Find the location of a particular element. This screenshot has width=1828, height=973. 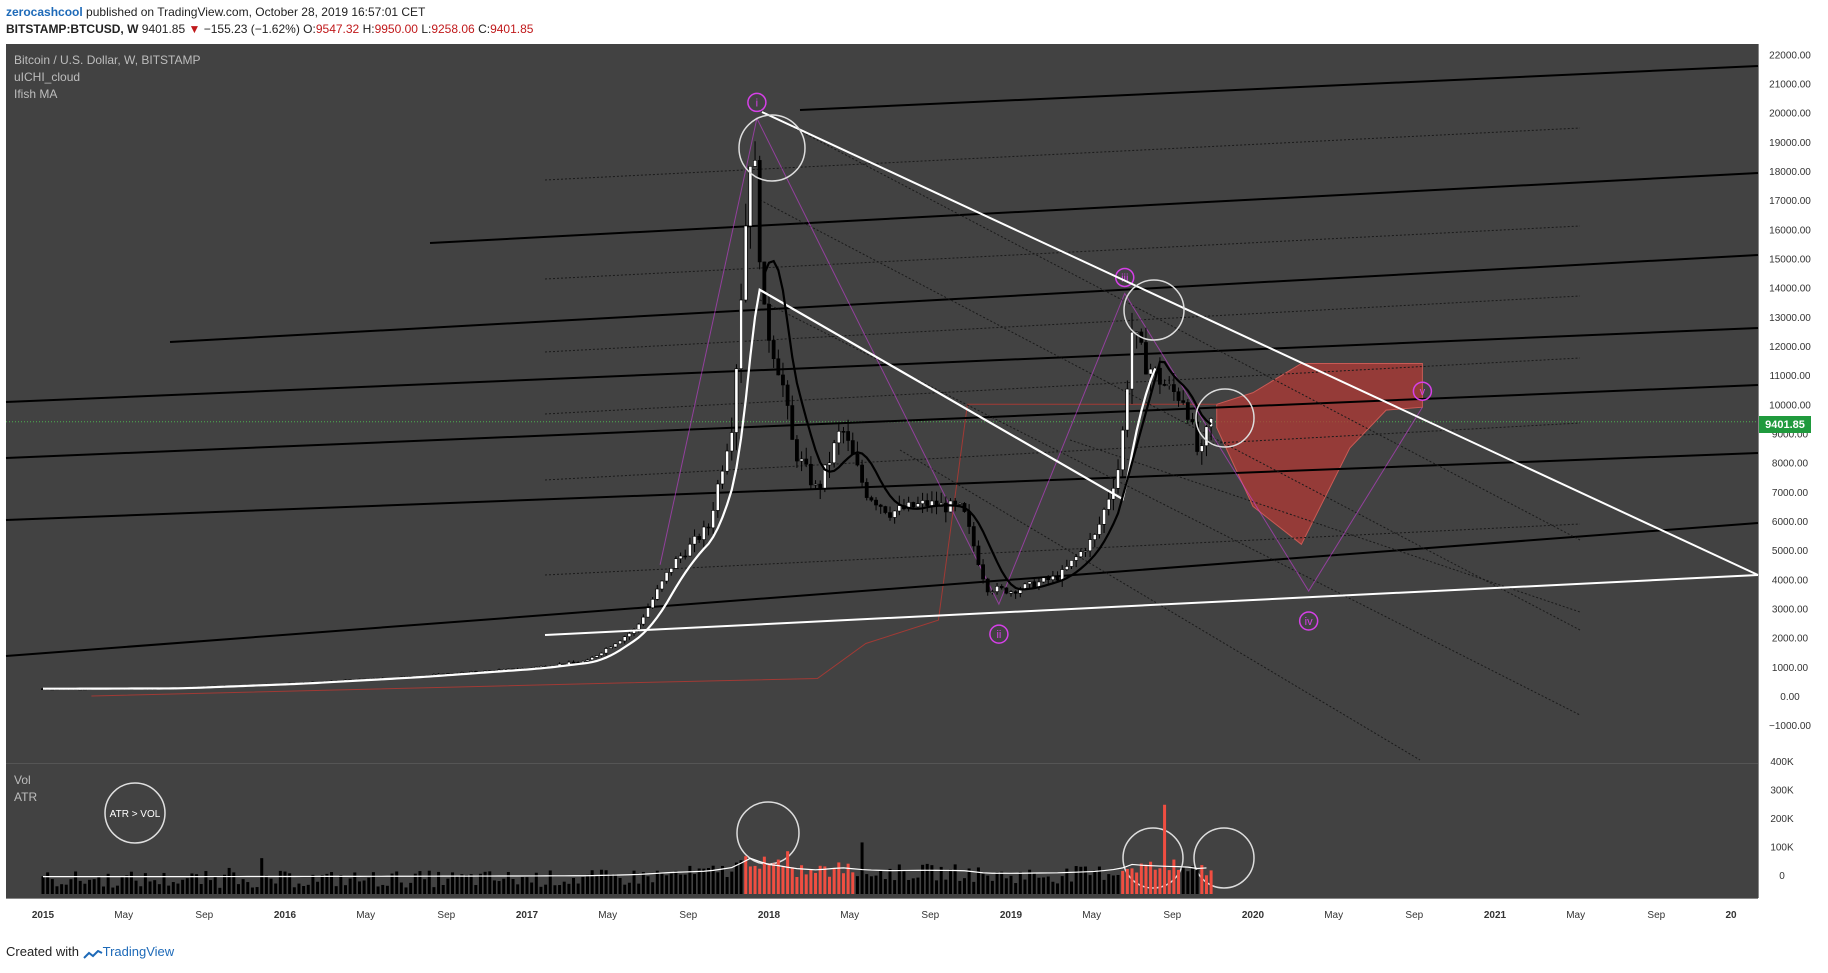

x-tick-label: 2018 is located at coordinates (769, 915).